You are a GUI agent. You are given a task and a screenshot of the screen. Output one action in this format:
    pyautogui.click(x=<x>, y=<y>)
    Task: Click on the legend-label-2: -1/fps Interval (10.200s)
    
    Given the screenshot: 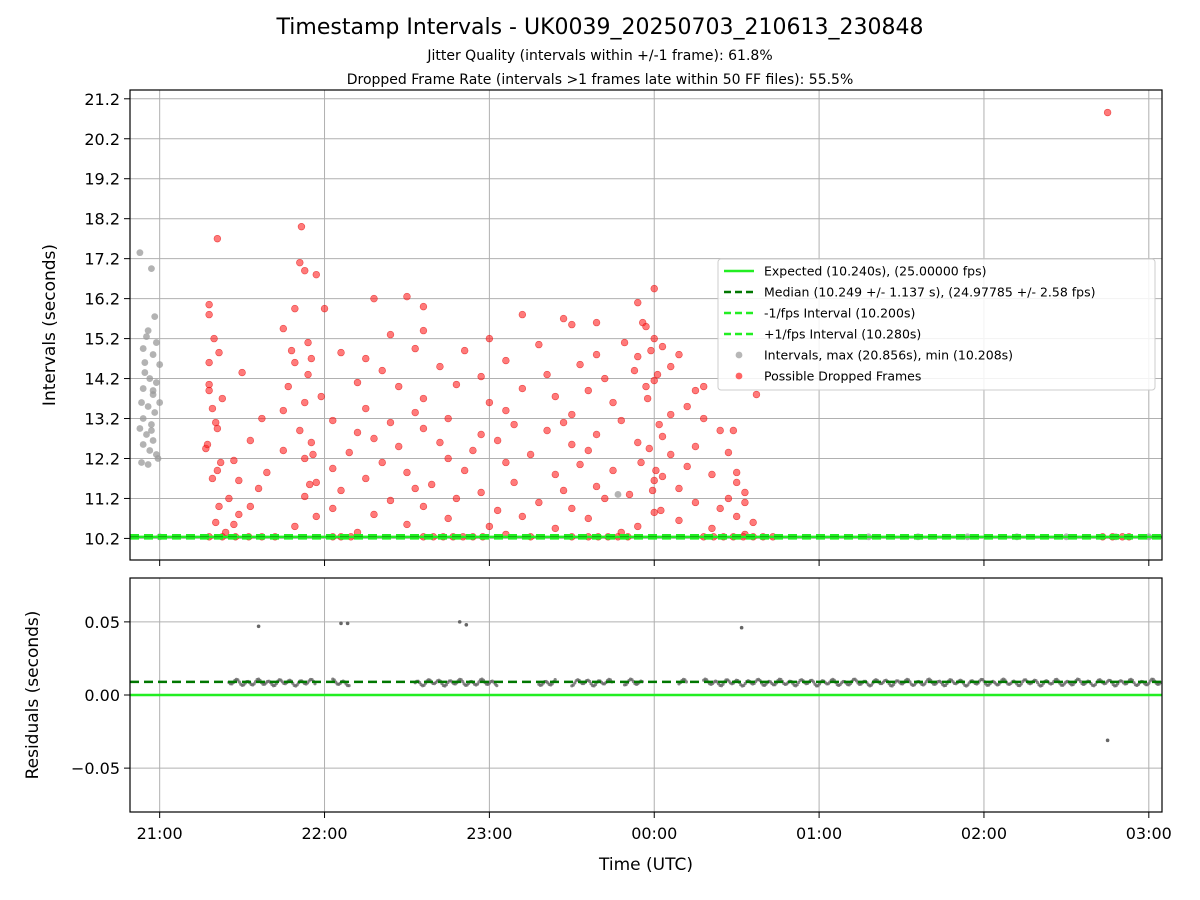 What is the action you would take?
    pyautogui.click(x=839, y=313)
    